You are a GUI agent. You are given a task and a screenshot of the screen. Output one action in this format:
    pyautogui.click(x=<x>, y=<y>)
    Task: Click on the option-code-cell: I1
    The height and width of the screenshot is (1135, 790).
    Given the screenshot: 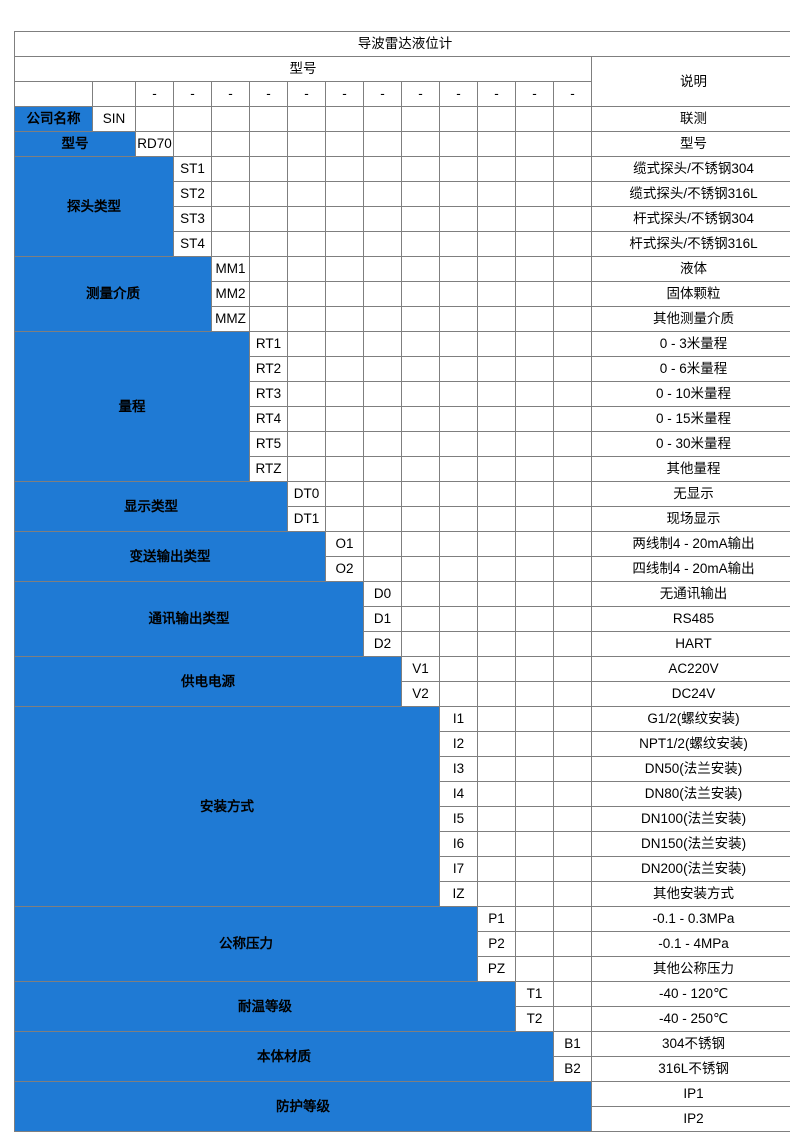 What is the action you would take?
    pyautogui.click(x=458, y=719)
    